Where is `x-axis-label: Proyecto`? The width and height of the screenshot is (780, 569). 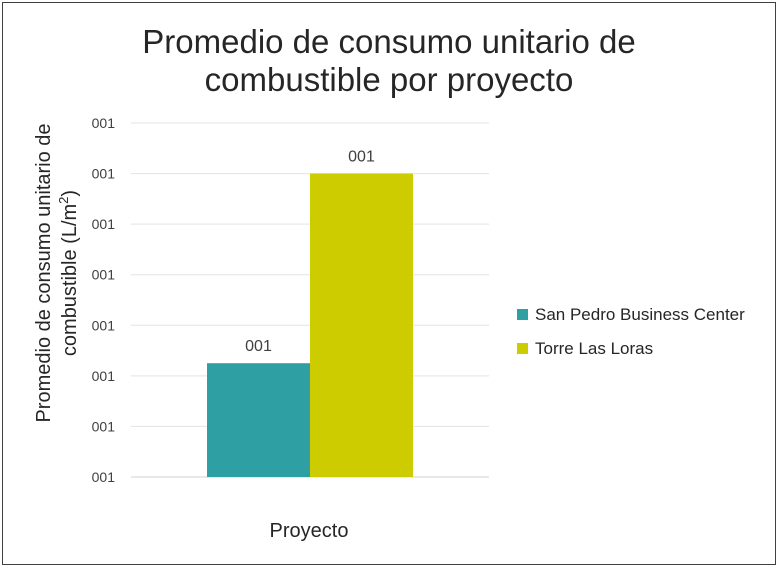 x-axis-label: Proyecto is located at coordinates (309, 531).